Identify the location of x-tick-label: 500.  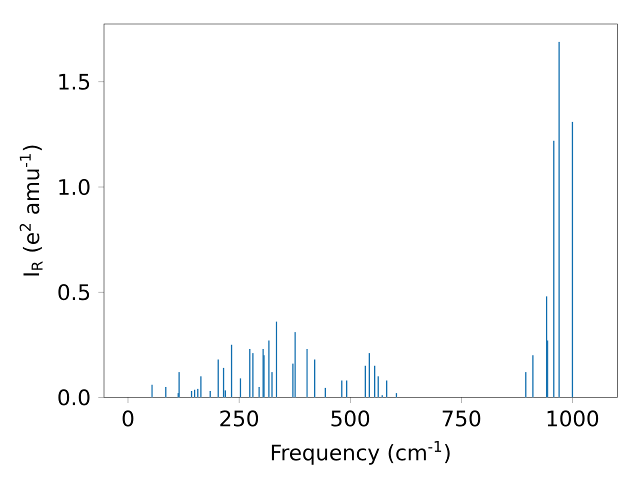
(351, 418).